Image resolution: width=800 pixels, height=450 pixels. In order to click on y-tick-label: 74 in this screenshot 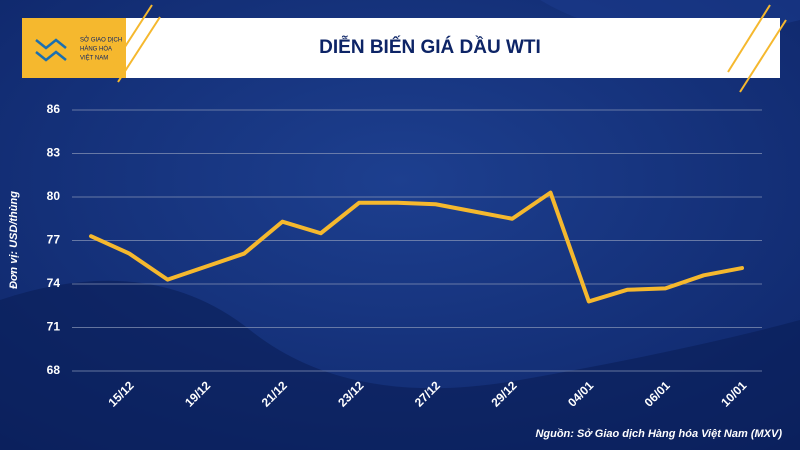, I will do `click(54, 283)`.